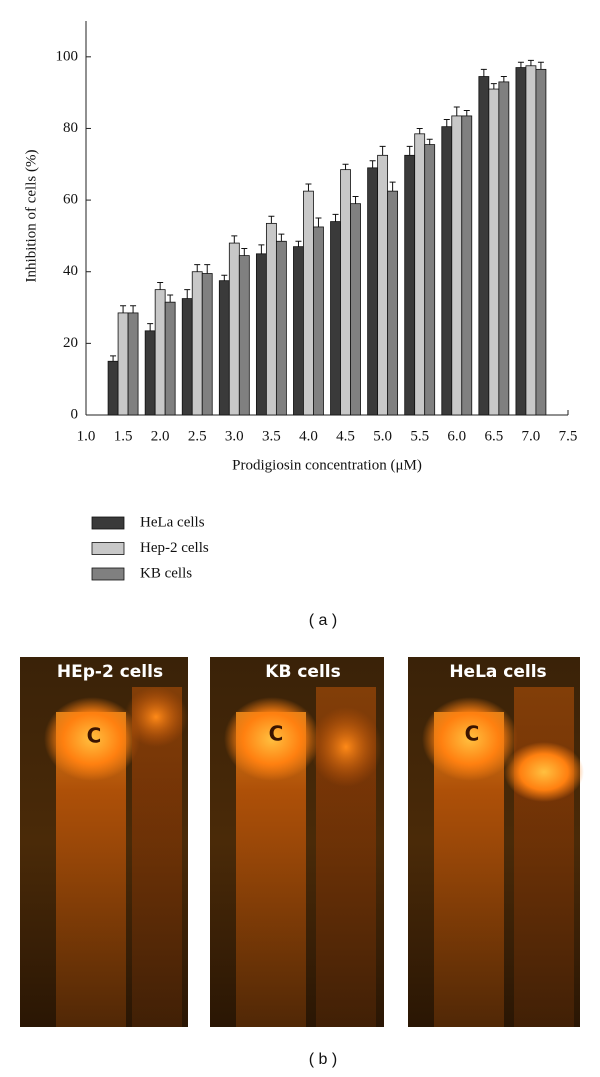 The width and height of the screenshot is (600, 1077). What do you see at coordinates (110, 672) in the screenshot?
I see `gel-label: HEp-2 cells` at bounding box center [110, 672].